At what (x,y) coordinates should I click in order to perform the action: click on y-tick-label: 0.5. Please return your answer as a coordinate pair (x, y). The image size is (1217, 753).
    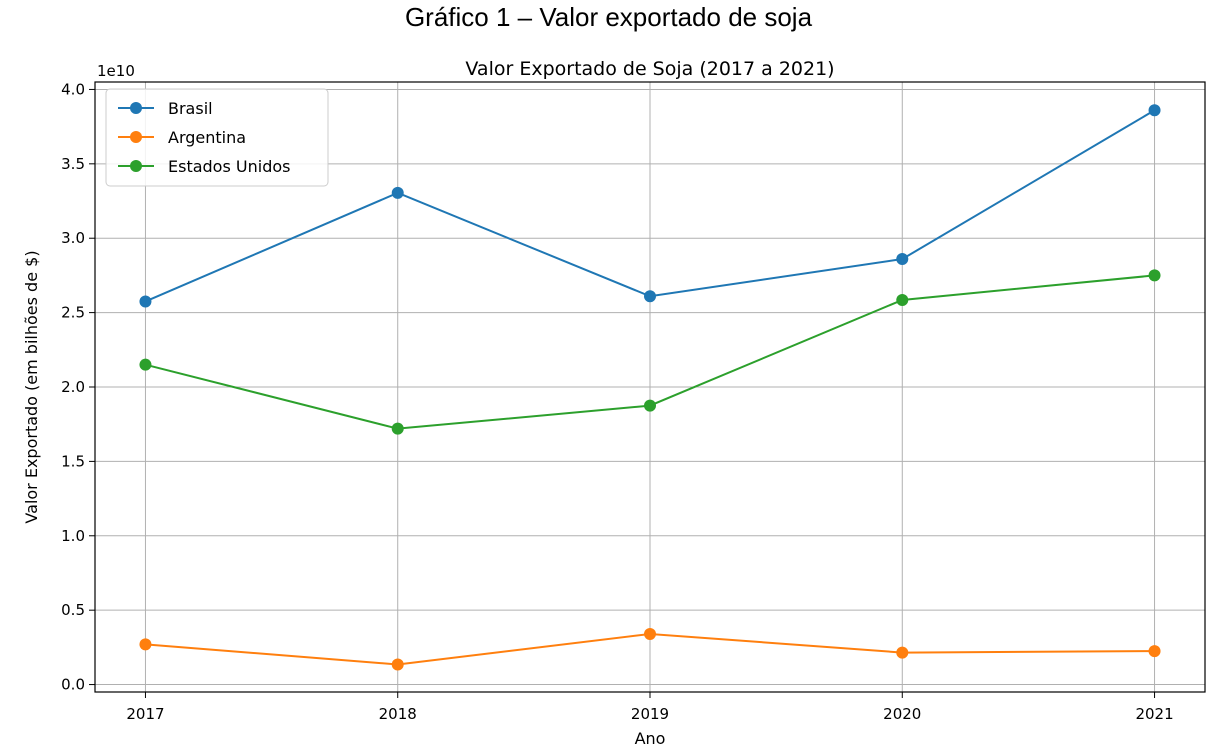
    Looking at the image, I should click on (73, 610).